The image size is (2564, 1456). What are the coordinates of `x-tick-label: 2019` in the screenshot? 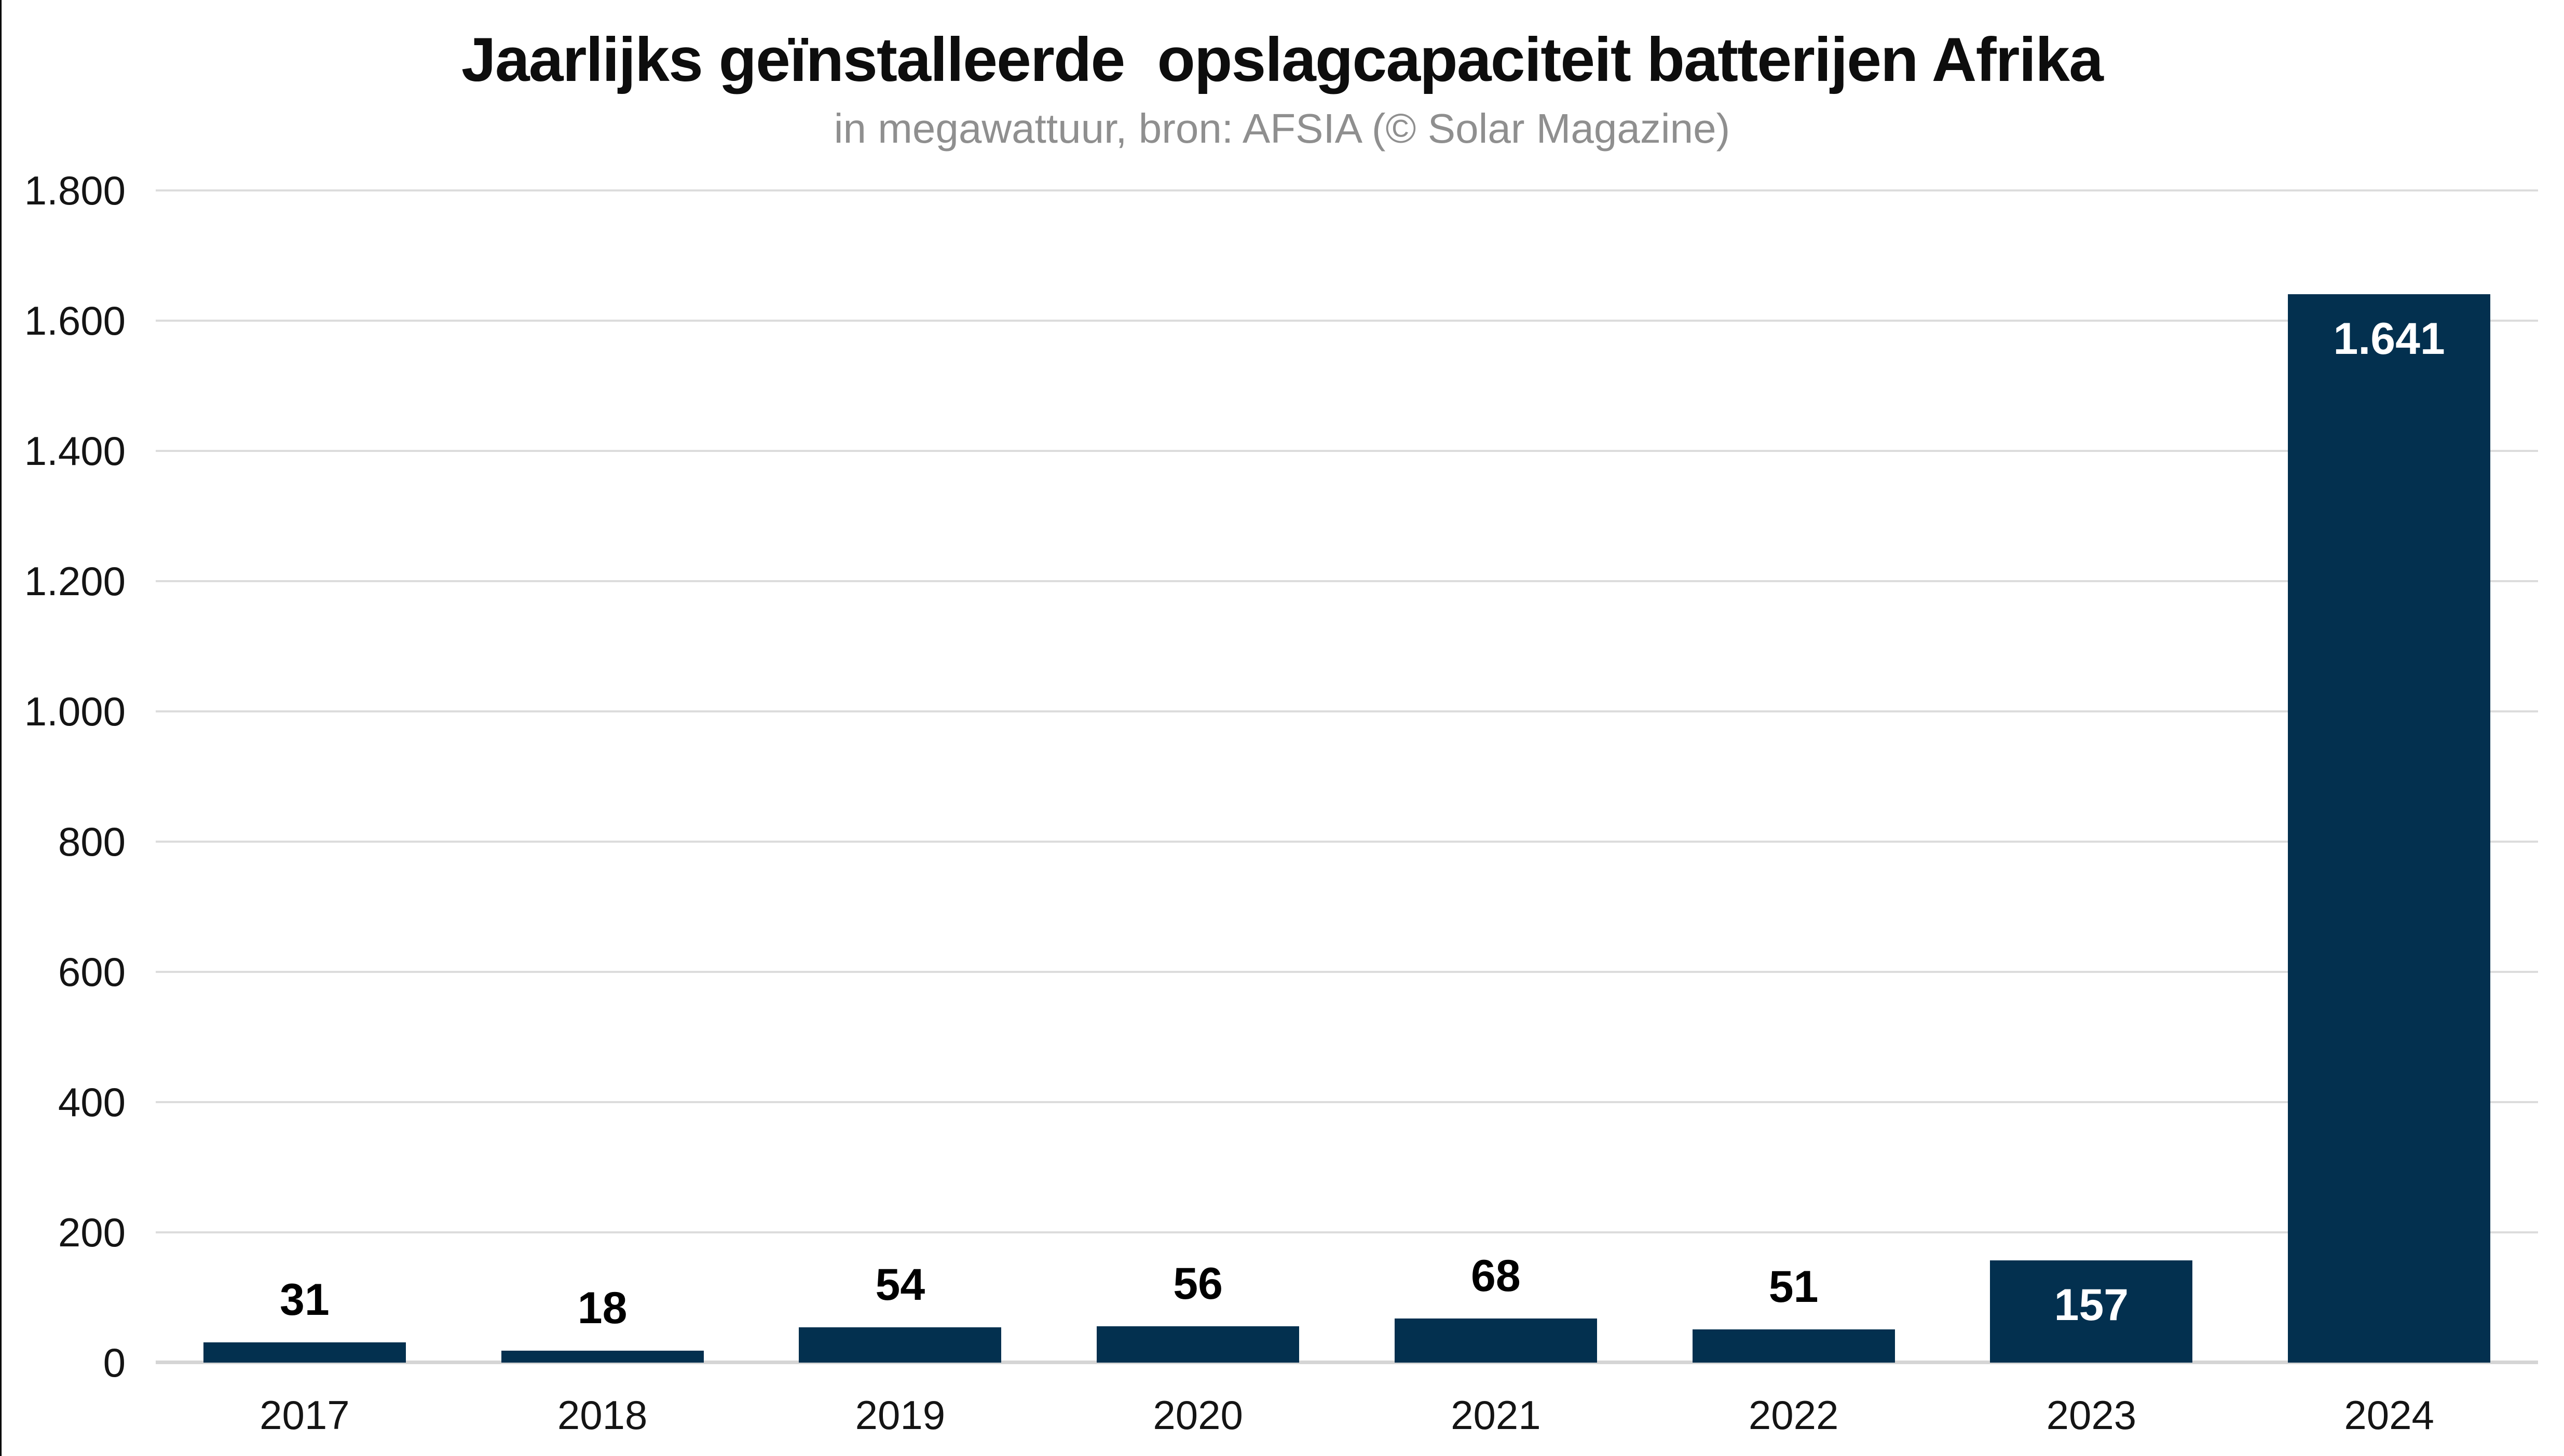 It's located at (900, 1415).